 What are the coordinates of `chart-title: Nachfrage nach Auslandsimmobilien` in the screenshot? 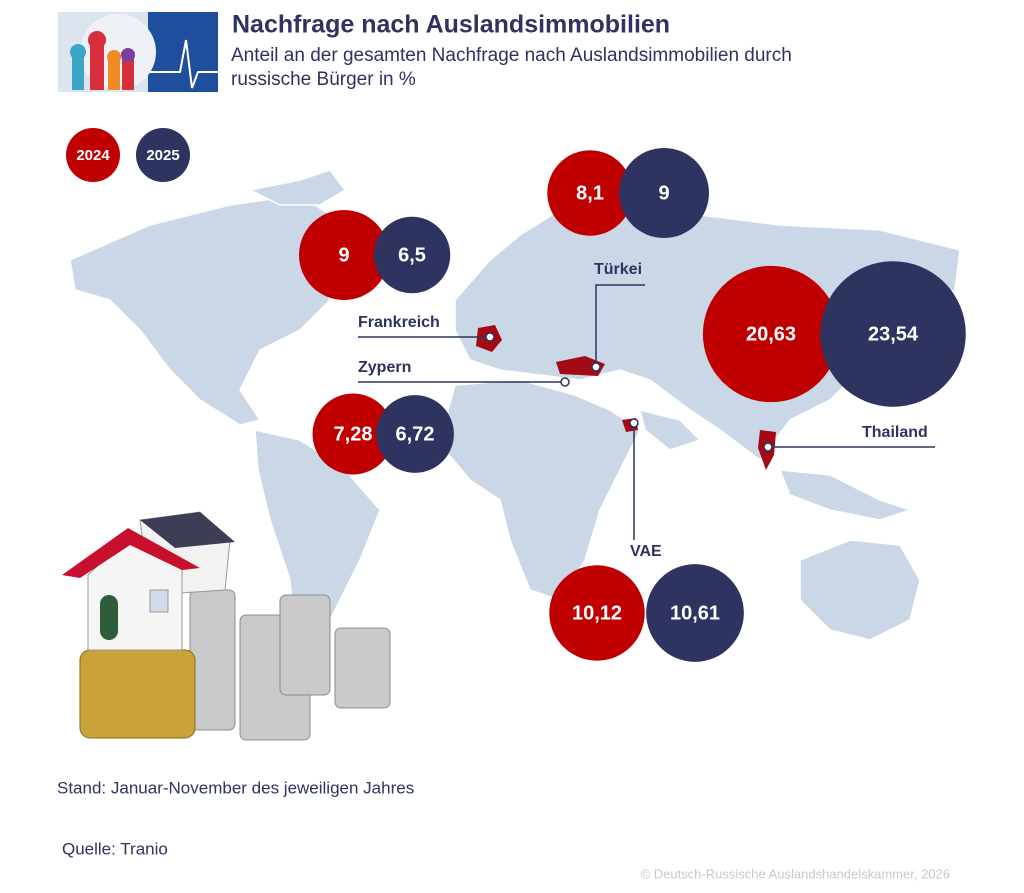 It's located at (451, 25).